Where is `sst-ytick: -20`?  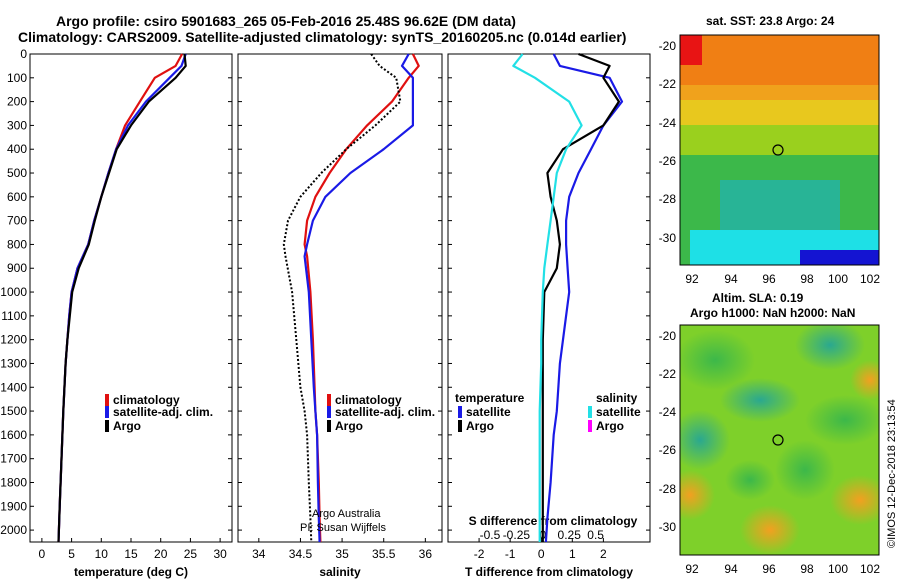
sst-ytick: -20 is located at coordinates (668, 46).